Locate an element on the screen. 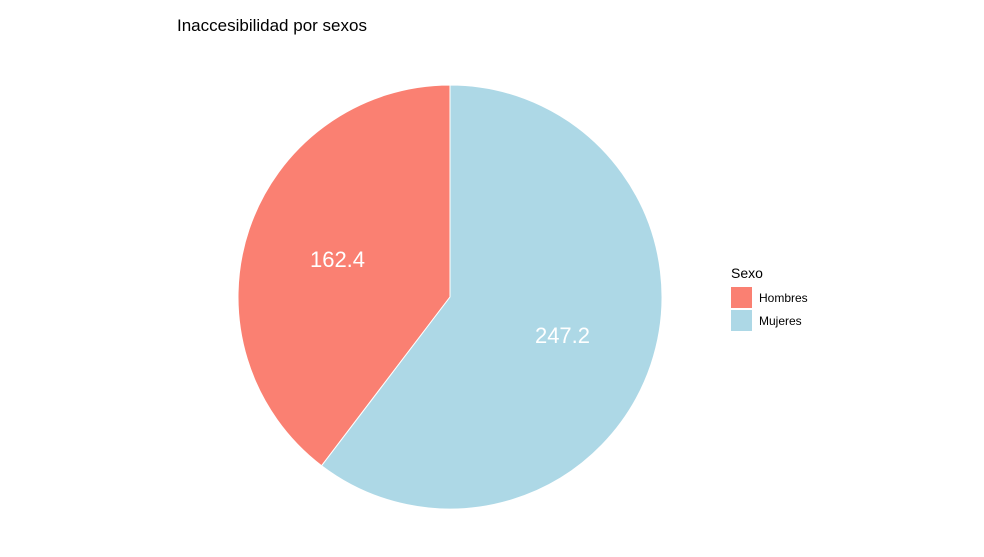 This screenshot has height=557, width=984. pie-slice-hombres is located at coordinates (344, 275).